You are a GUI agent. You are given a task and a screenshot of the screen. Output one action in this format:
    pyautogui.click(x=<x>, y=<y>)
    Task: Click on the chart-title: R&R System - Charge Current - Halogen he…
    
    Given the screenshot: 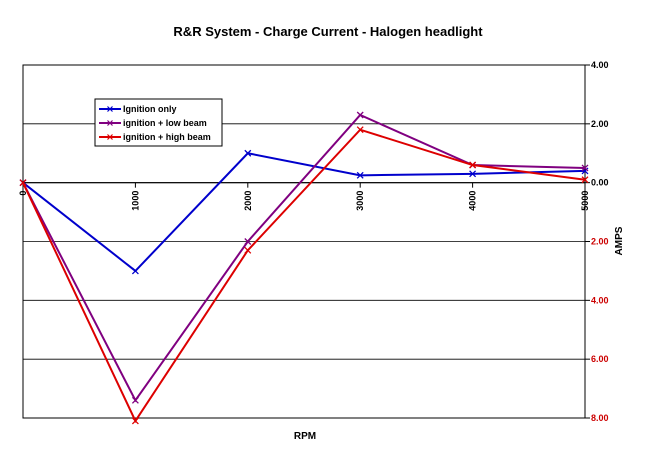 What is the action you would take?
    pyautogui.click(x=328, y=31)
    